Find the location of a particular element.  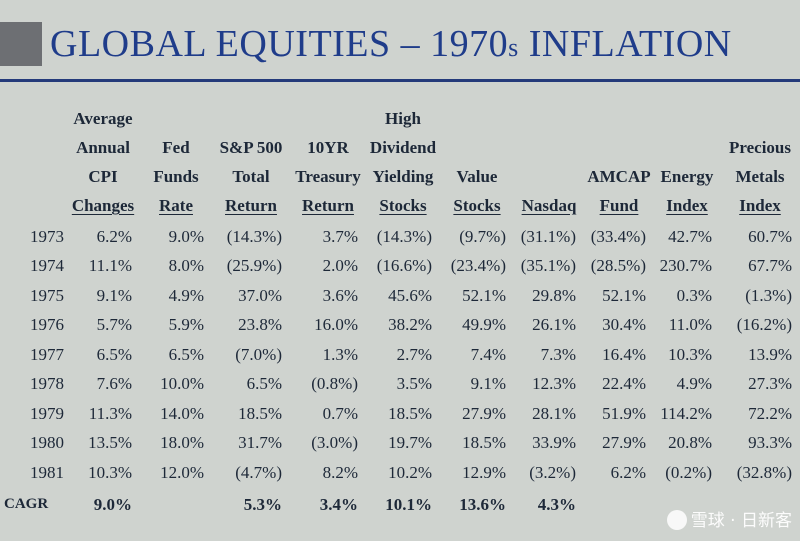

column-header-line: Energy is located at coordinates (687, 176).